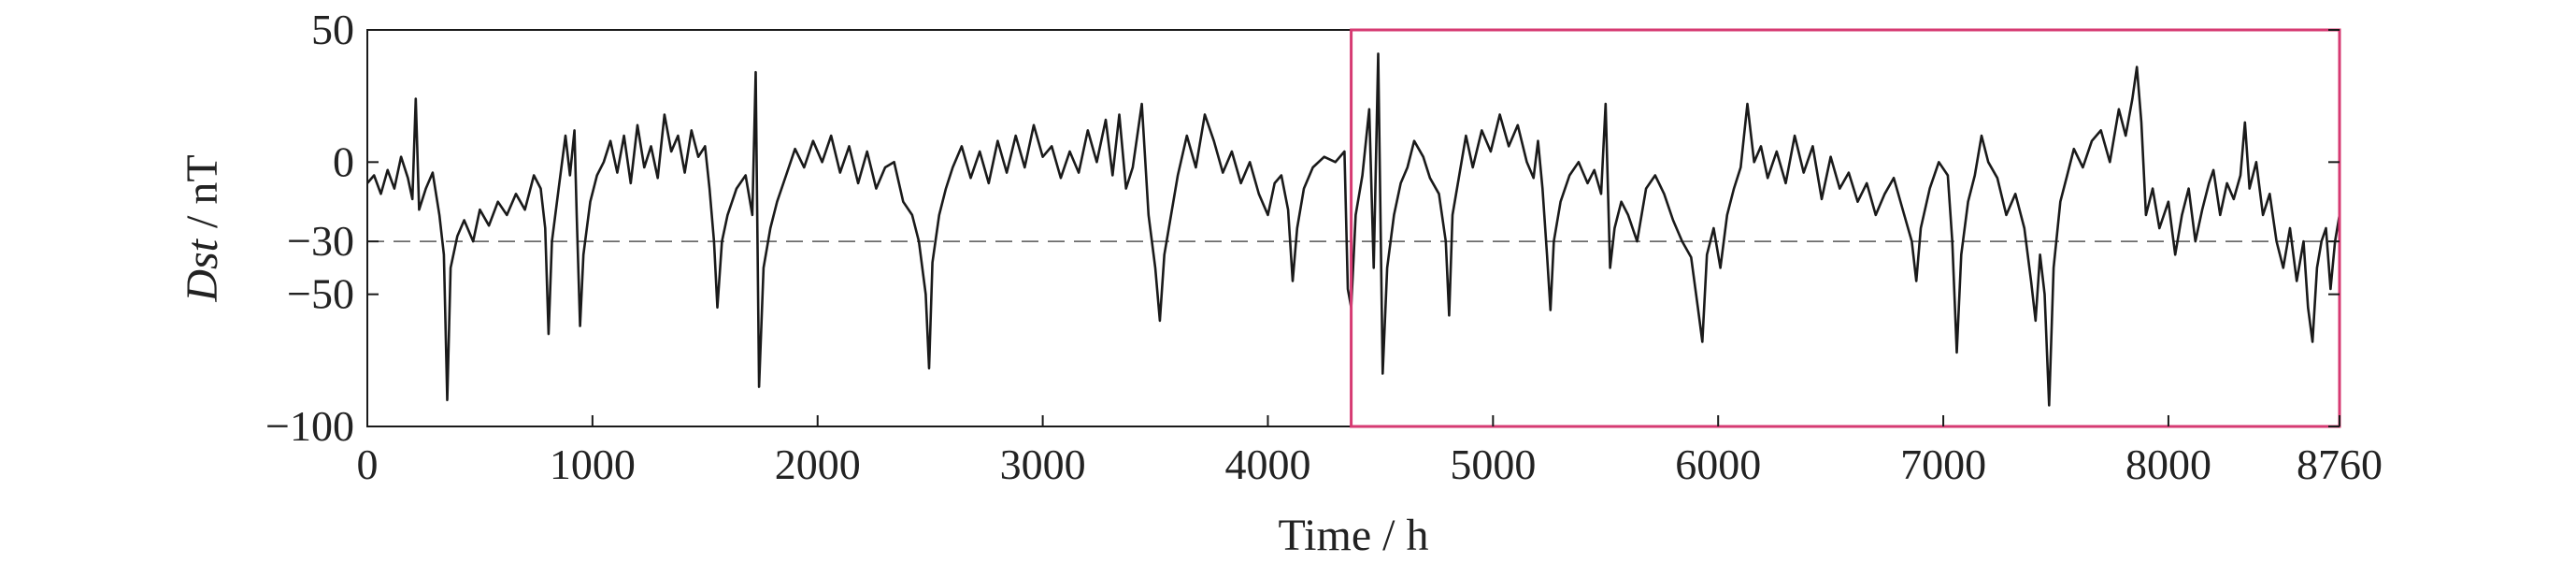  I want to click on y-axis-label-unit: / nT, so click(202, 196).